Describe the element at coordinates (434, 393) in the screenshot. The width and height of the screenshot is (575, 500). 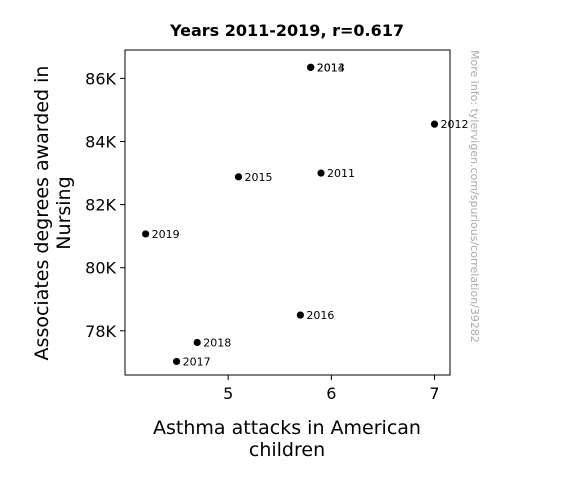
I see `x-tick-label: 7` at that location.